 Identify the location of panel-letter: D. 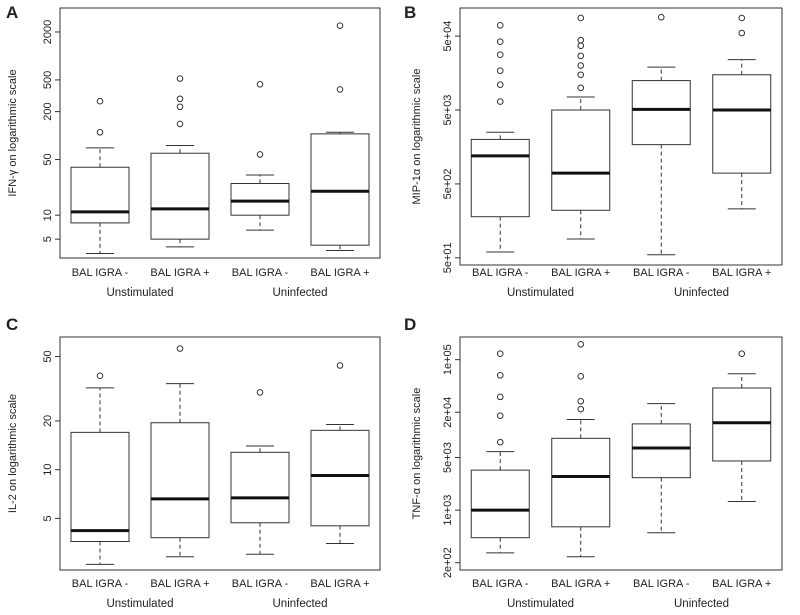
(410, 324).